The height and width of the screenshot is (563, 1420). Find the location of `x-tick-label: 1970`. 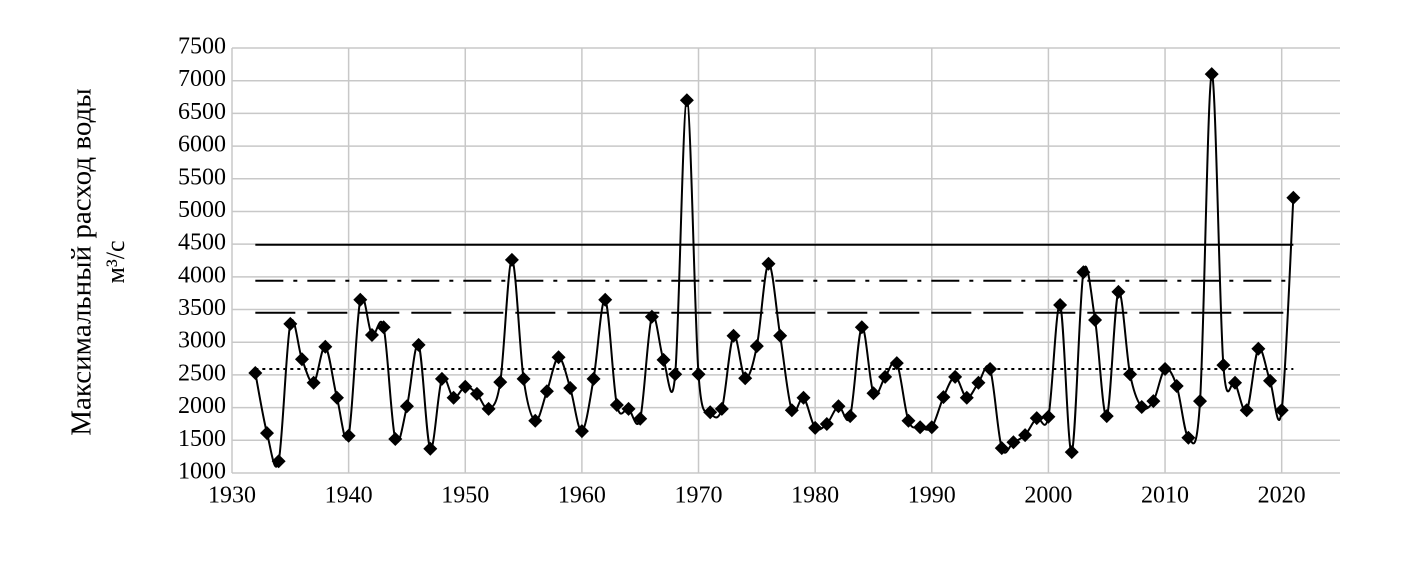

x-tick-label: 1970 is located at coordinates (699, 496).